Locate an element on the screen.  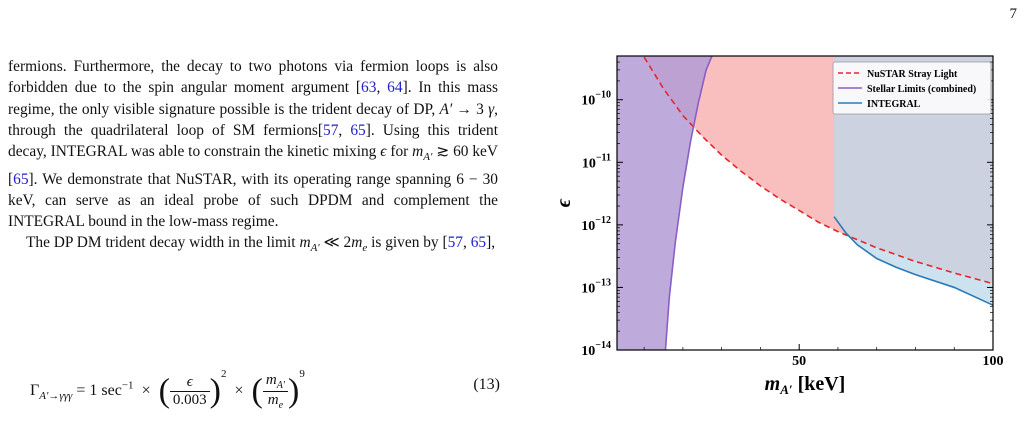
y-tick-label: 10−12 is located at coordinates (596, 224).